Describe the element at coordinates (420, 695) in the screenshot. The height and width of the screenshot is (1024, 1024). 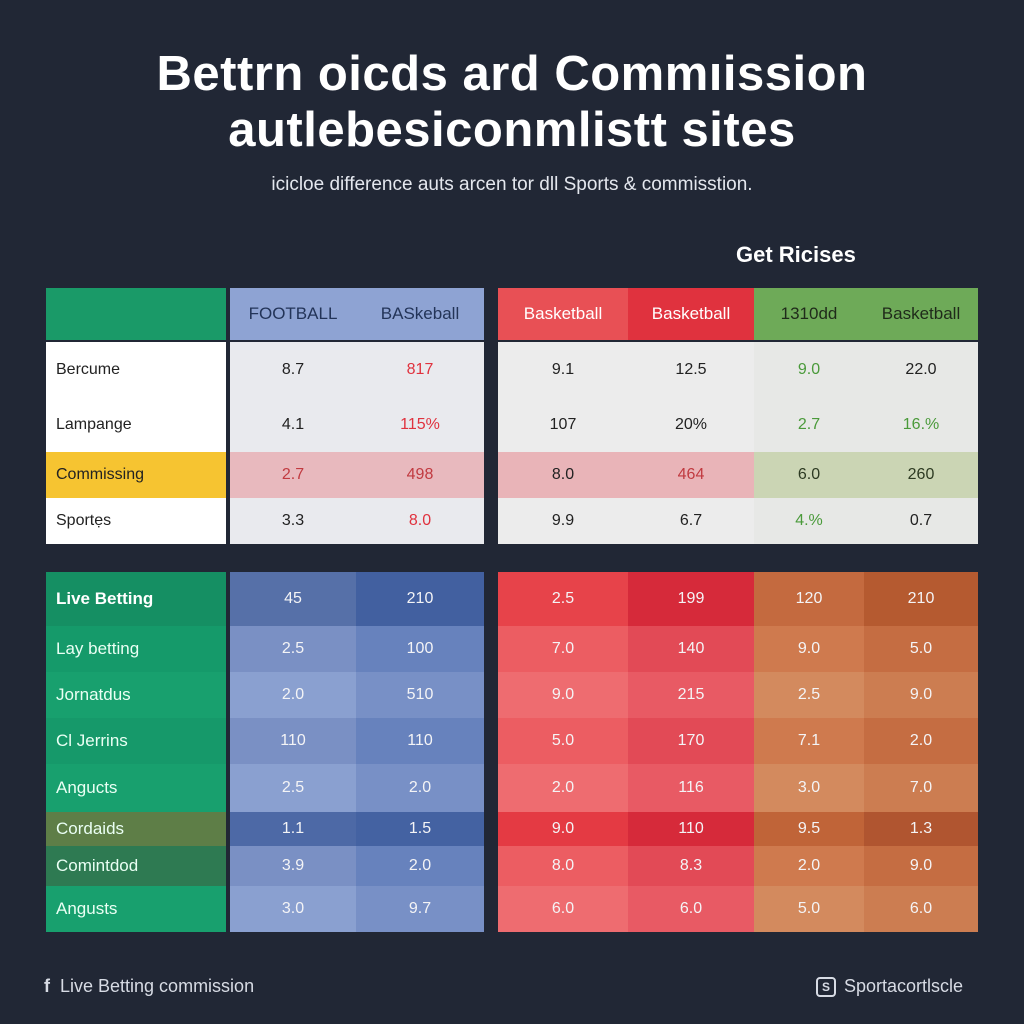
I see `bottom-cell: 510` at that location.